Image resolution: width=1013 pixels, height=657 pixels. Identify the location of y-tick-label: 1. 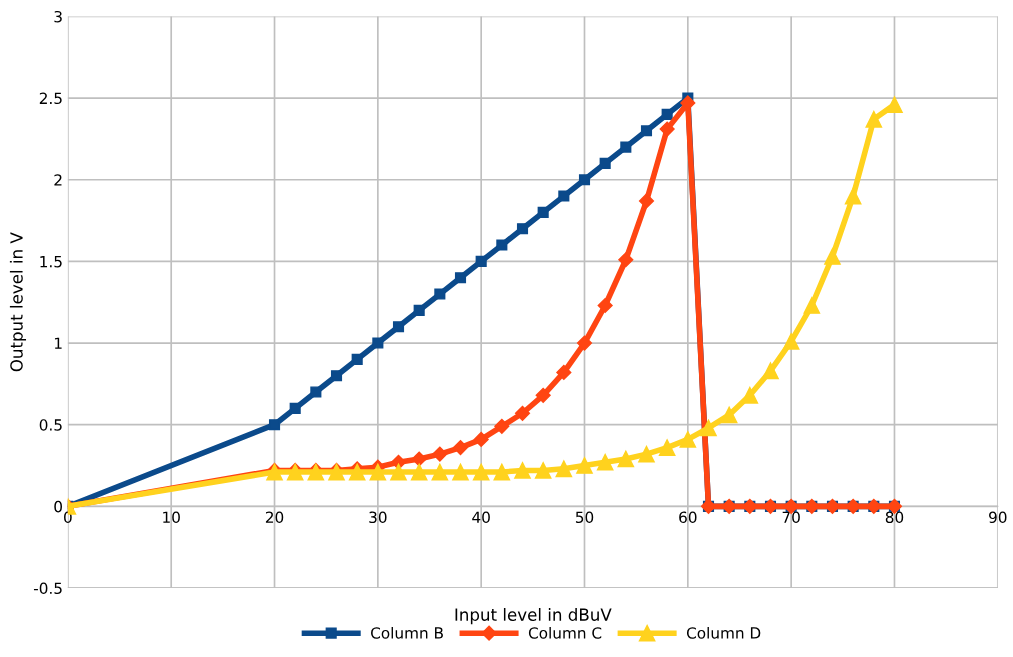
(58, 343).